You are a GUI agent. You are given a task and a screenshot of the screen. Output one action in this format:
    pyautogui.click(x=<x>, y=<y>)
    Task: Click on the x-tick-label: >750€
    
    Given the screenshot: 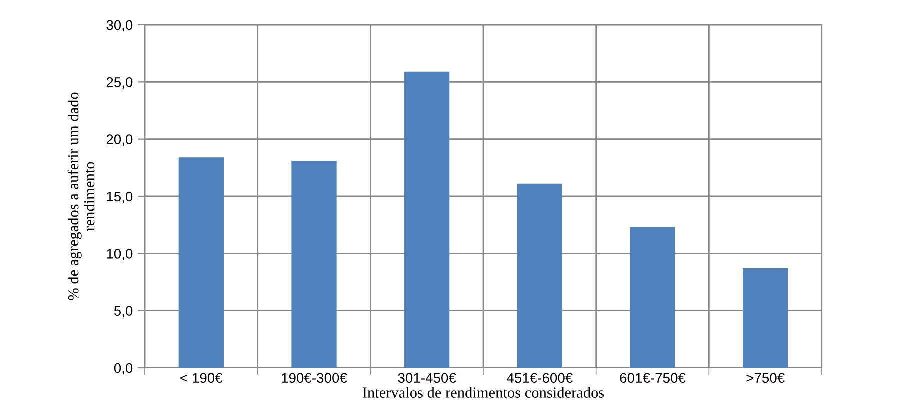 What is the action you would take?
    pyautogui.click(x=765, y=378)
    